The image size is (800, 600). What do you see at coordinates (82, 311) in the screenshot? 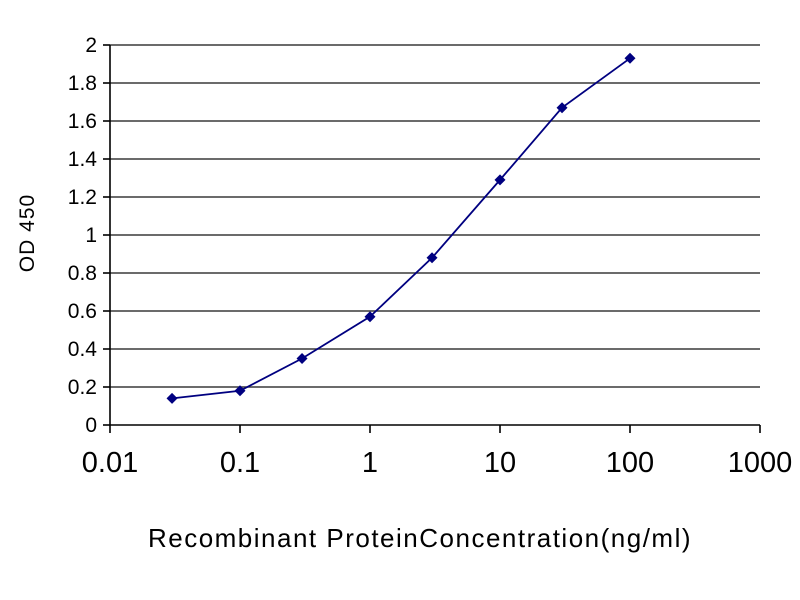
I see `y-tick-label: 0.6` at bounding box center [82, 311].